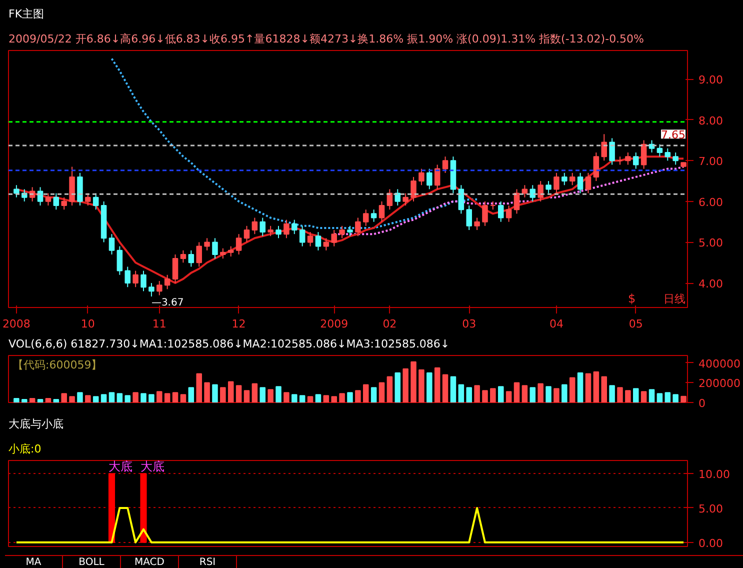 The image size is (743, 568). What do you see at coordinates (710, 80) in the screenshot?
I see `y-tick-label: 9.00` at bounding box center [710, 80].